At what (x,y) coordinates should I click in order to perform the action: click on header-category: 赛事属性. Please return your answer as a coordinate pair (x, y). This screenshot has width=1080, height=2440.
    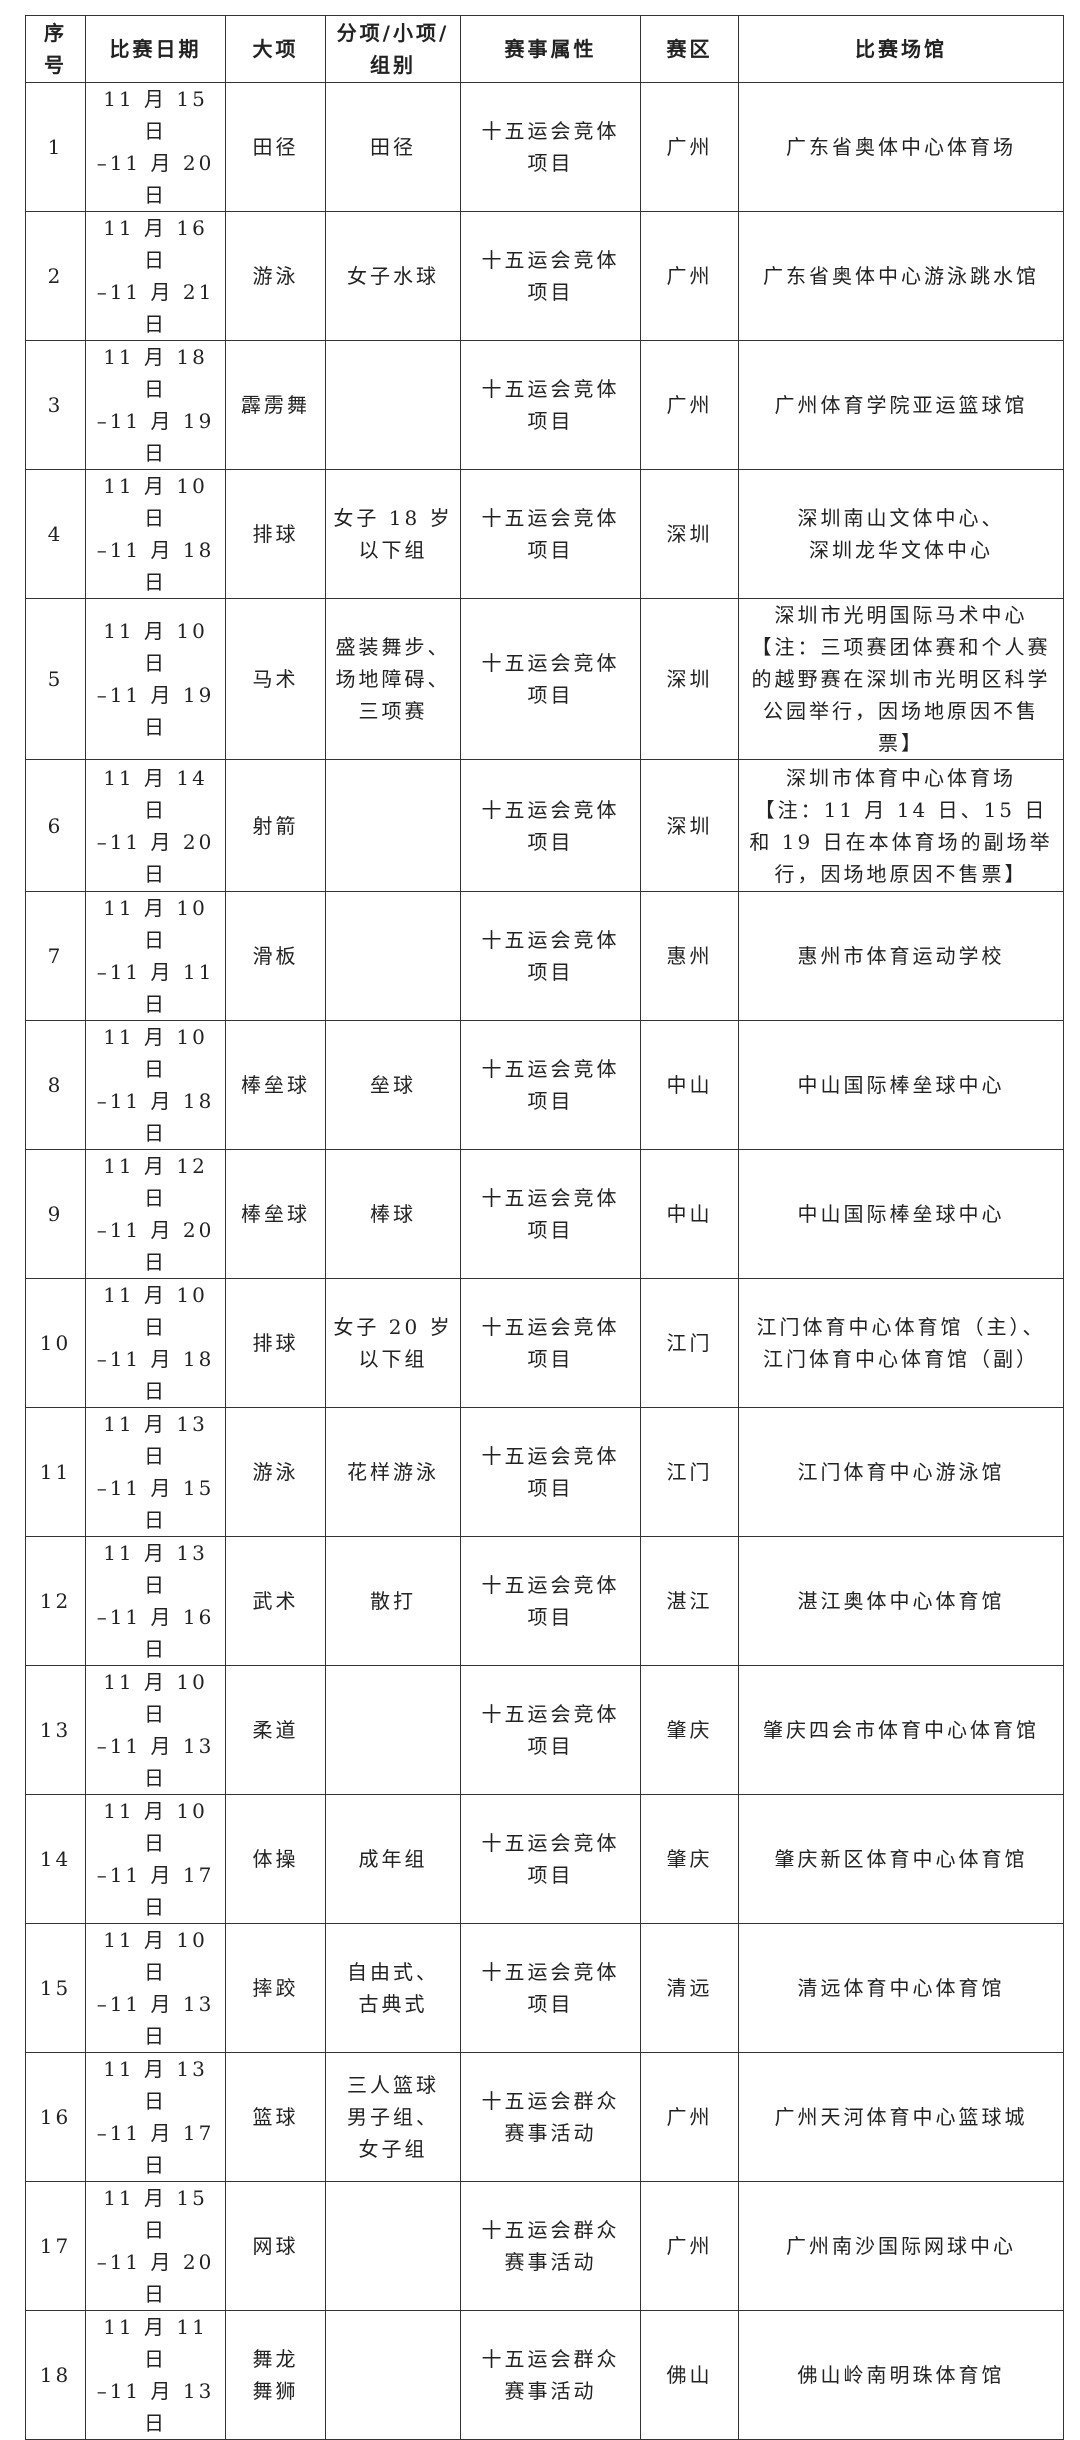
    Looking at the image, I should click on (550, 49).